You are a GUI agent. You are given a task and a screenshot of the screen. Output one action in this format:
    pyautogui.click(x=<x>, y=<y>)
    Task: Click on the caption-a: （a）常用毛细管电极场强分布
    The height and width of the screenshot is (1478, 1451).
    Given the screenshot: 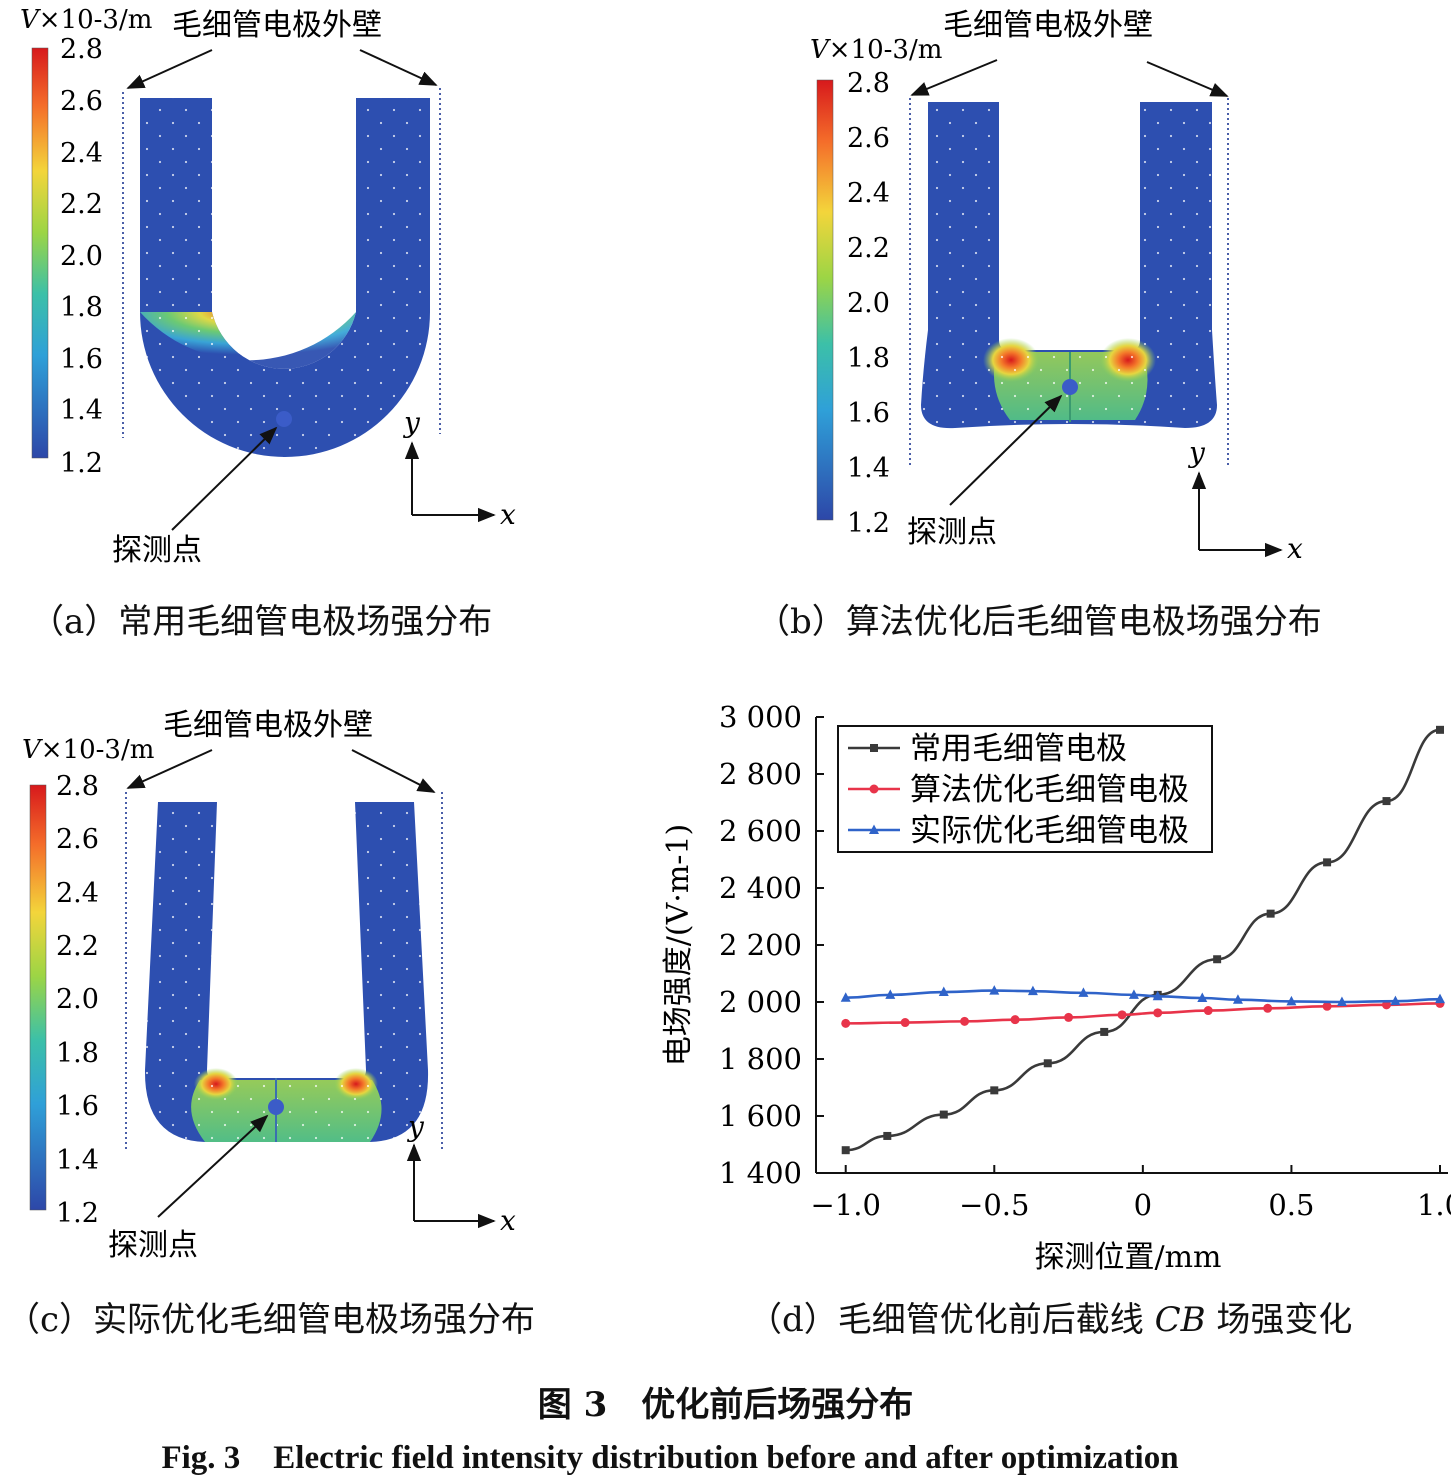 What is the action you would take?
    pyautogui.click(x=261, y=622)
    